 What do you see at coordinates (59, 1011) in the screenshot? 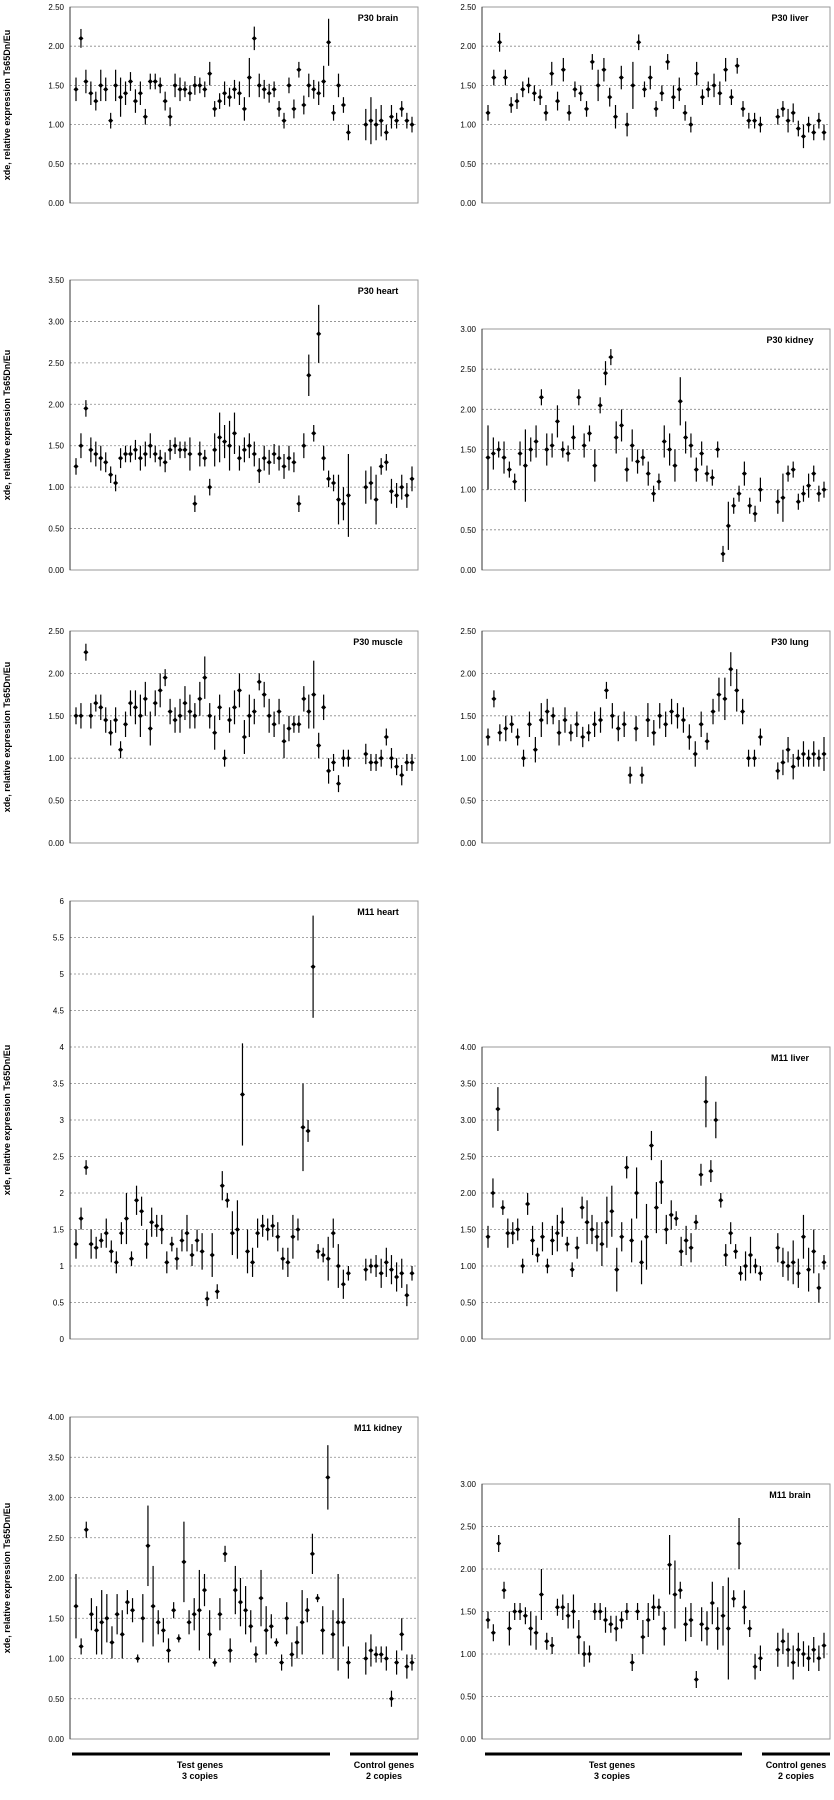
I see `y-tick-label: 4.5` at bounding box center [59, 1011].